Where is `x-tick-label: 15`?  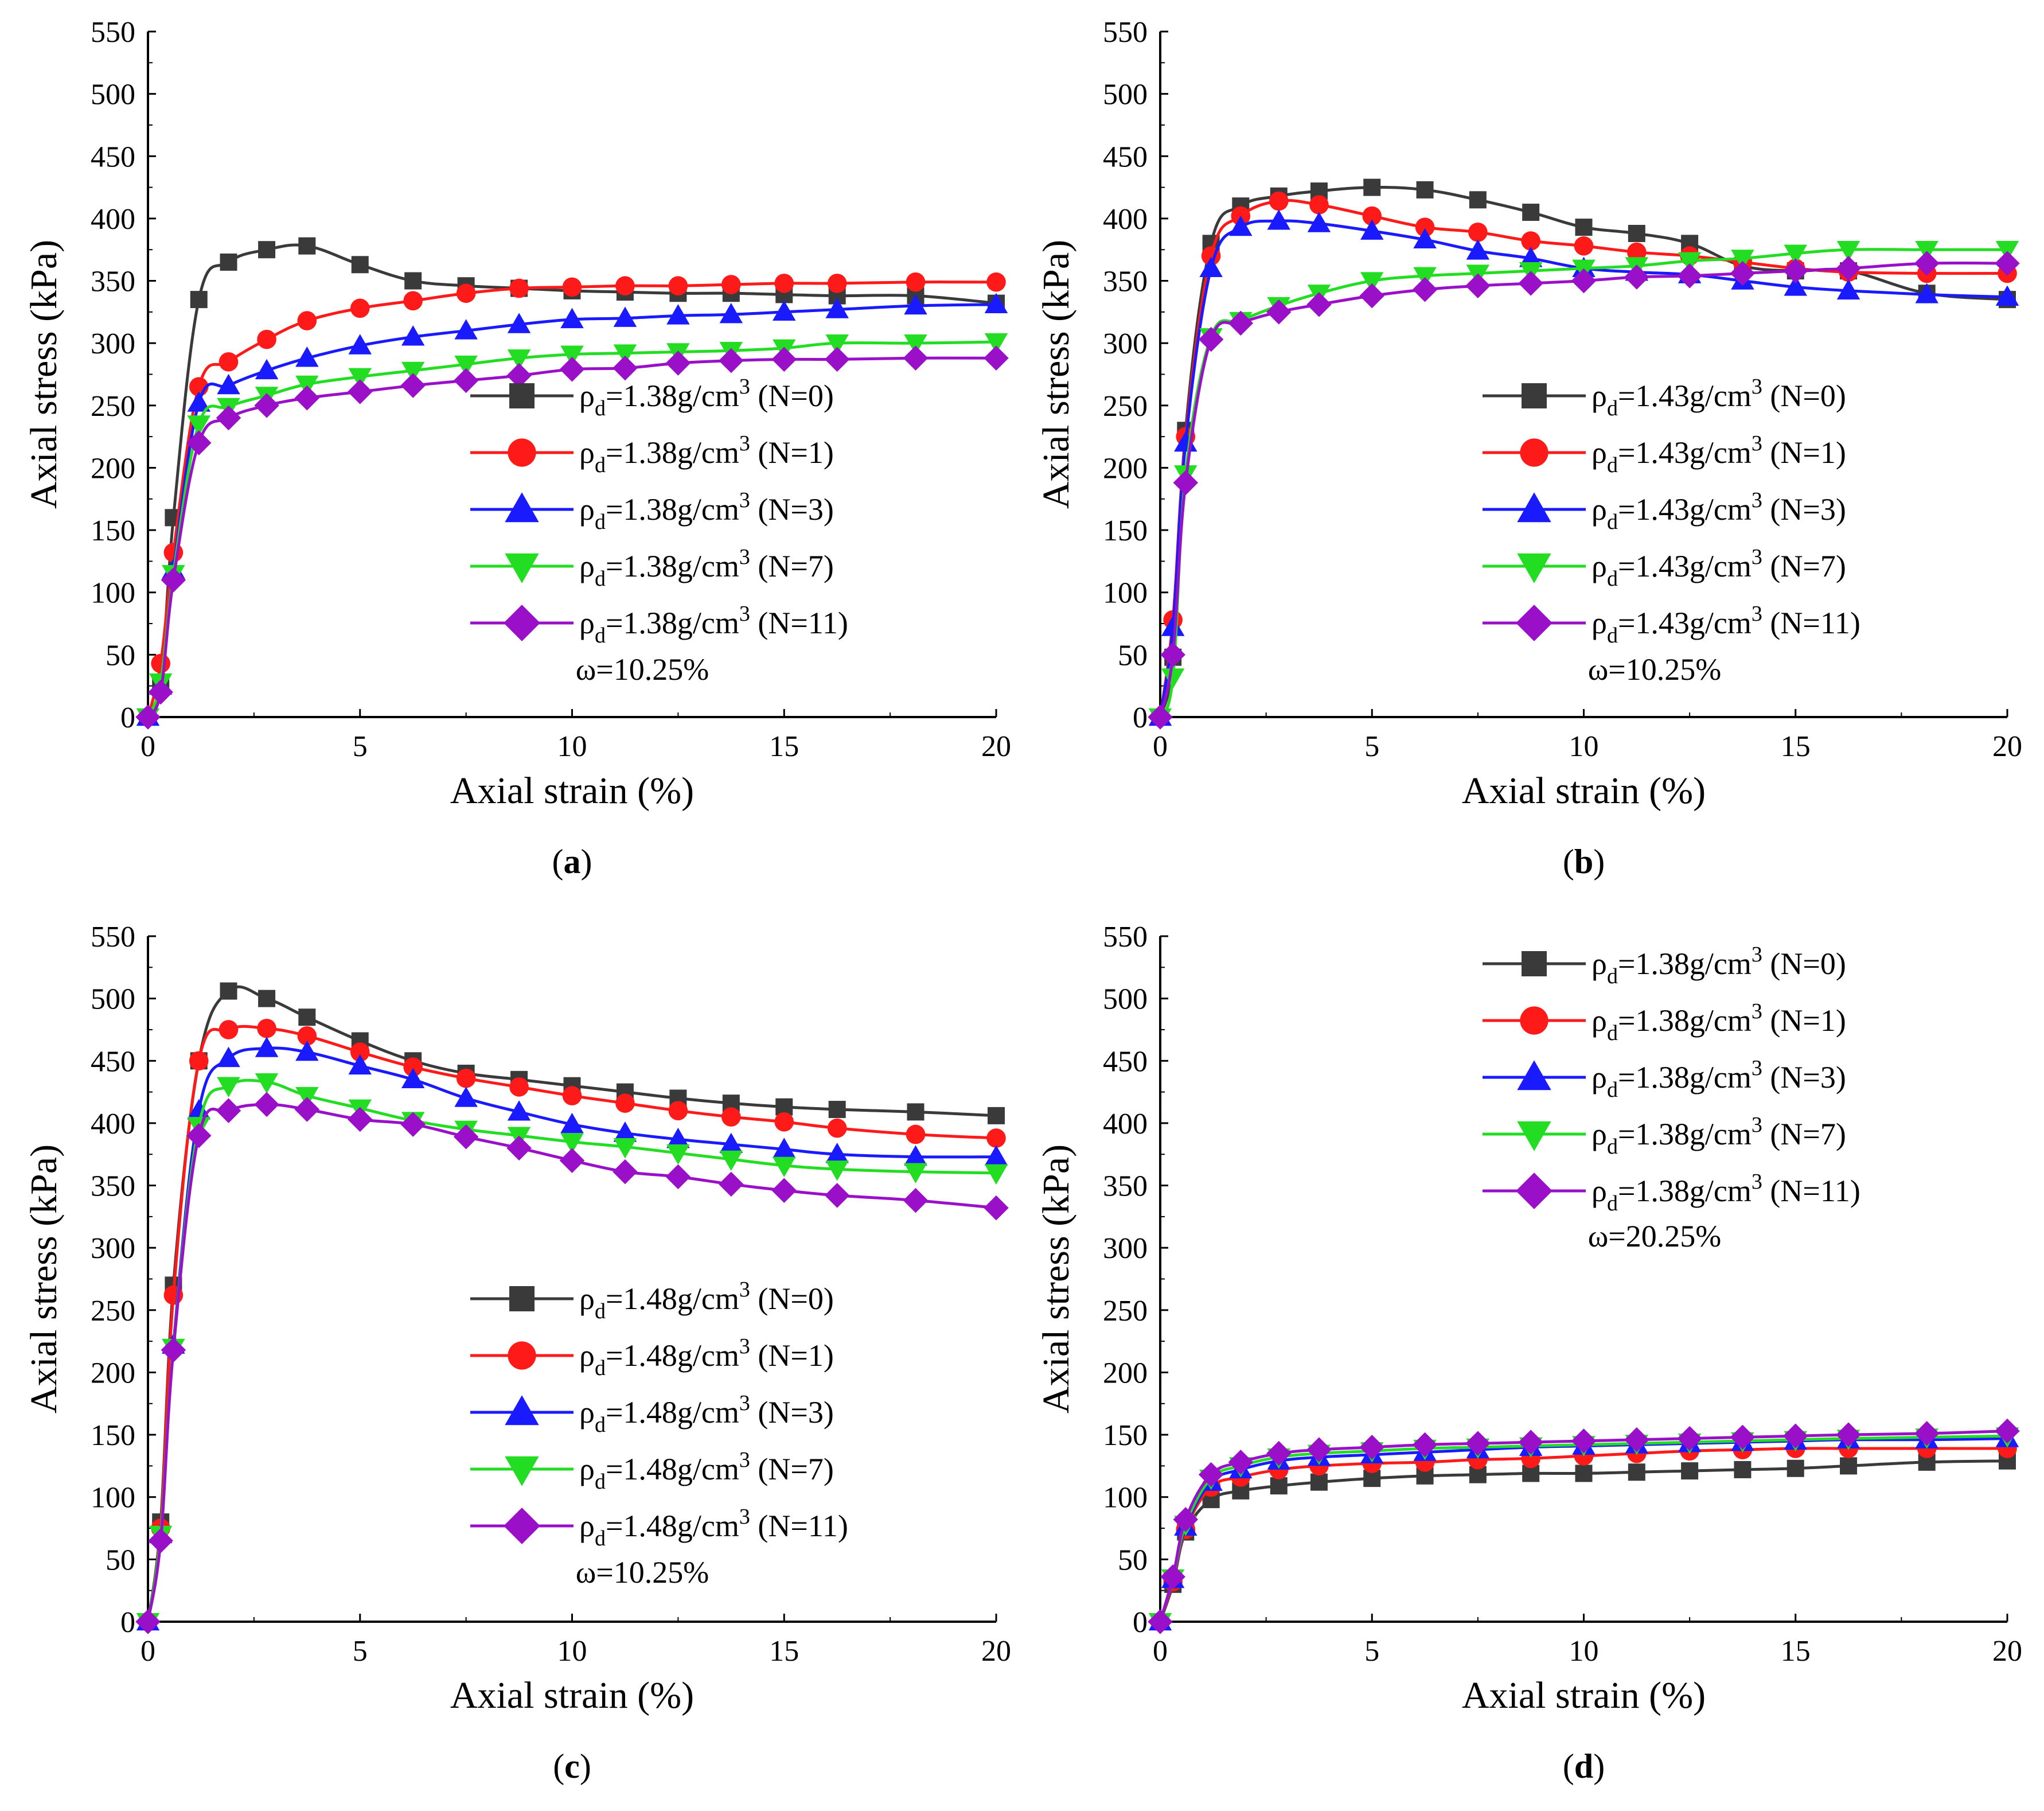 x-tick-label: 15 is located at coordinates (784, 746).